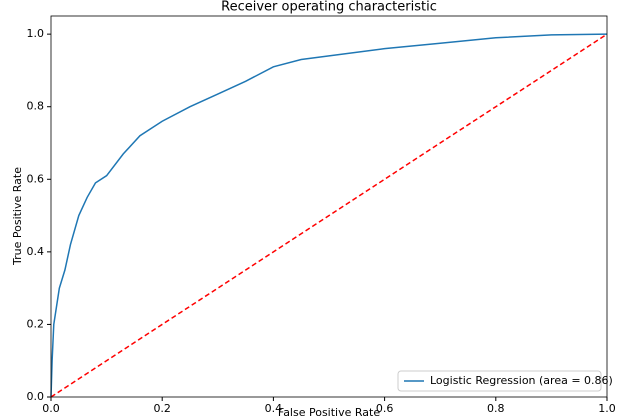  What do you see at coordinates (36, 178) in the screenshot?
I see `y-tick-label: 0.6` at bounding box center [36, 178].